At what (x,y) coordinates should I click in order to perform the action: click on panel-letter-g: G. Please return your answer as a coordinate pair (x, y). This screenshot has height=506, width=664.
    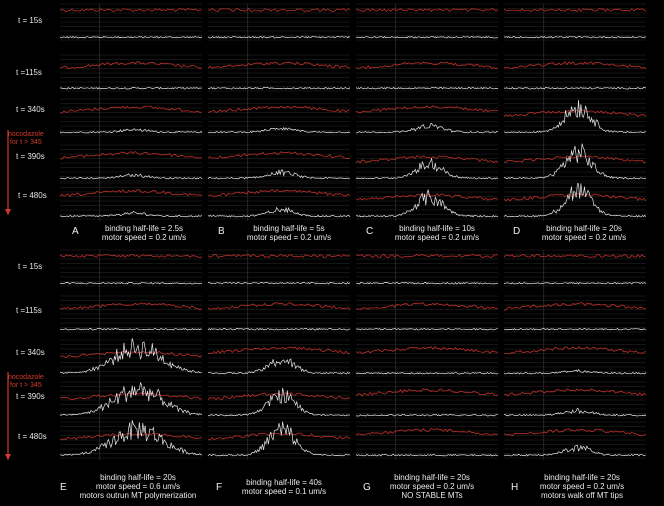
    Looking at the image, I should click on (367, 487).